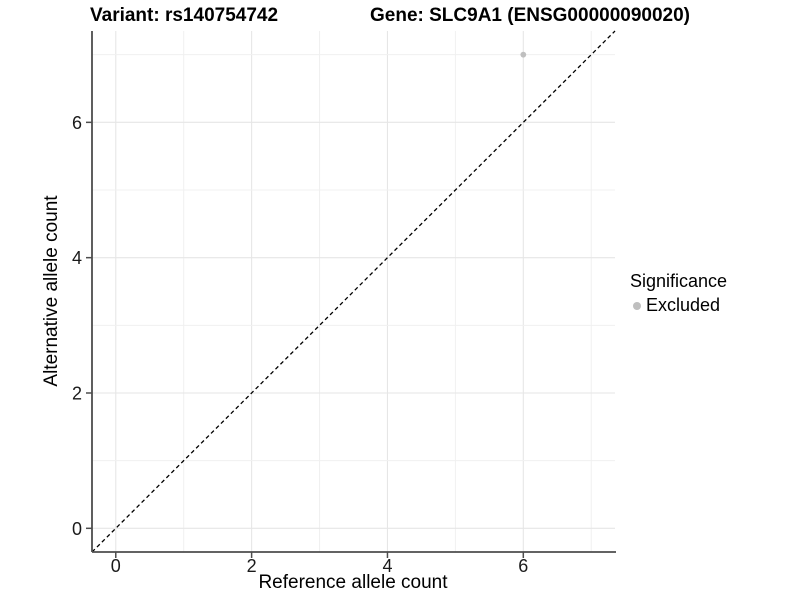  What do you see at coordinates (252, 566) in the screenshot?
I see `x-tick-label: 2` at bounding box center [252, 566].